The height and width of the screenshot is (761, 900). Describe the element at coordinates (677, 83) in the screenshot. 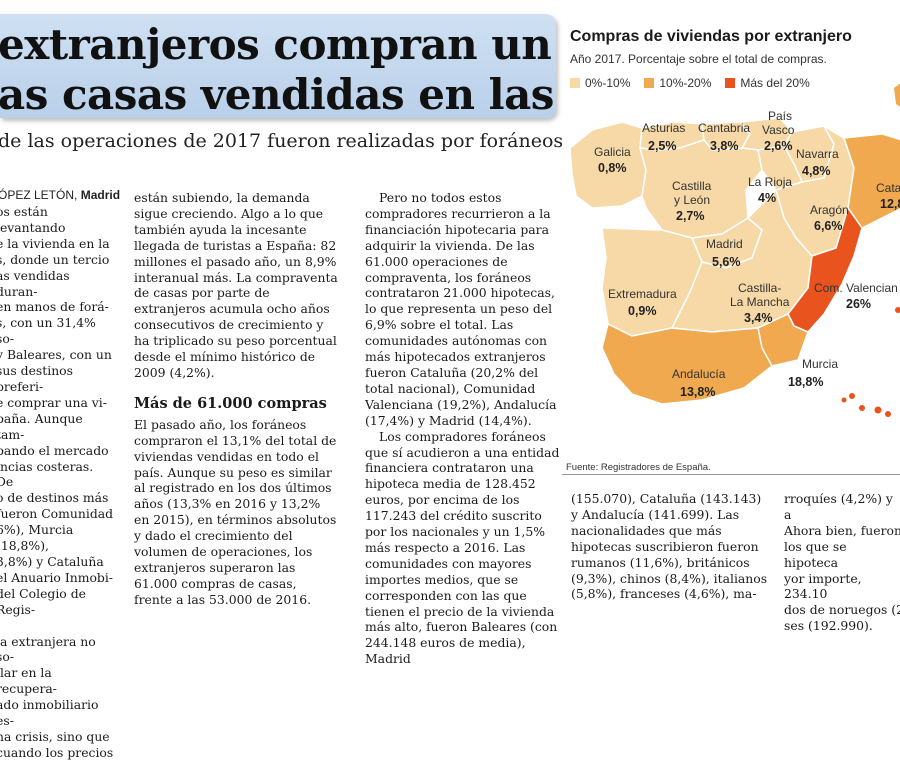

I see `legend-item-mid: 10%-20%` at that location.